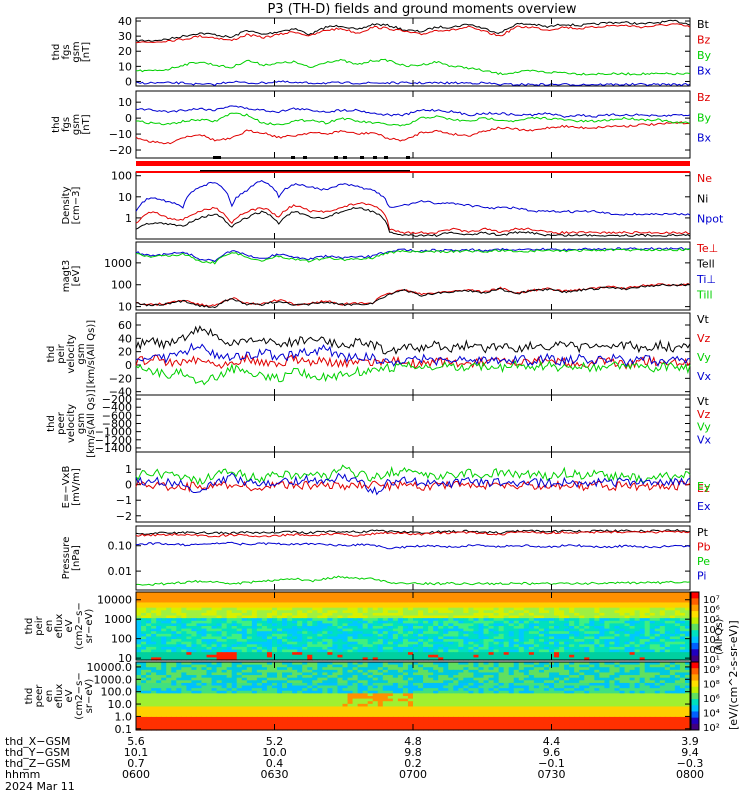  Describe the element at coordinates (704, 414) in the screenshot. I see `legend-Vz: Vz` at that location.